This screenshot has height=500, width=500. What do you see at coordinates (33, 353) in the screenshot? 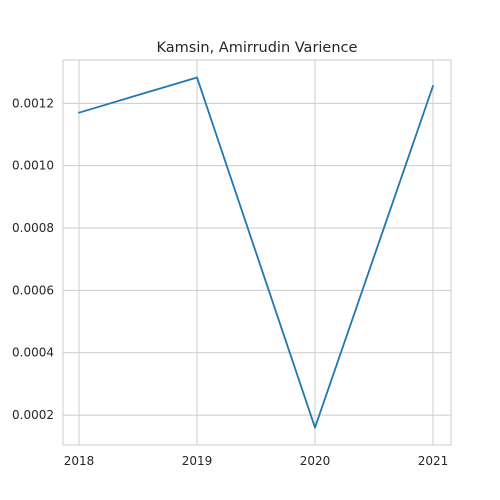
I see `y-tick-label: 0.0004` at bounding box center [33, 353].